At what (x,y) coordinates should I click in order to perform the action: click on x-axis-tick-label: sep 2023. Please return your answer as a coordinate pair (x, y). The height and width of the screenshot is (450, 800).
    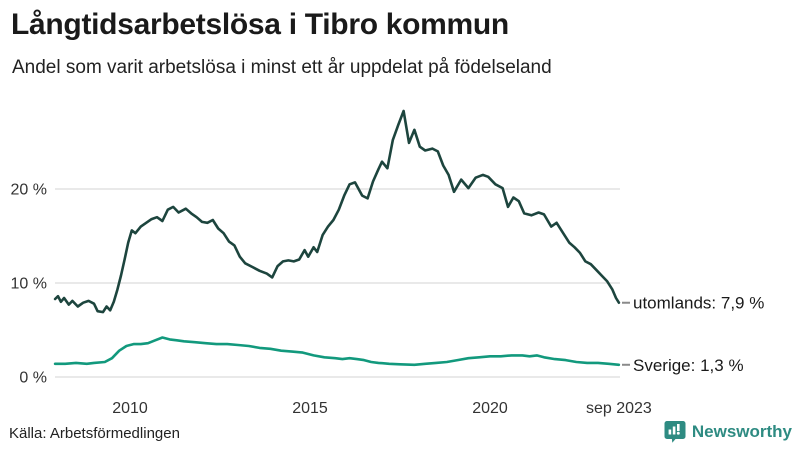
    Looking at the image, I should click on (619, 408).